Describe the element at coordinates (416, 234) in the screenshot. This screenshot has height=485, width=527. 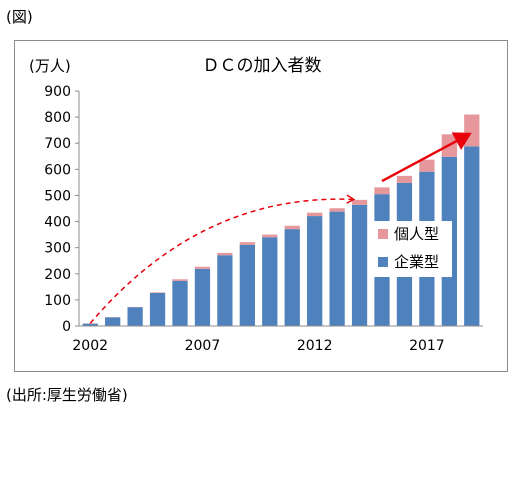
I see `legend-label: 個人型` at that location.